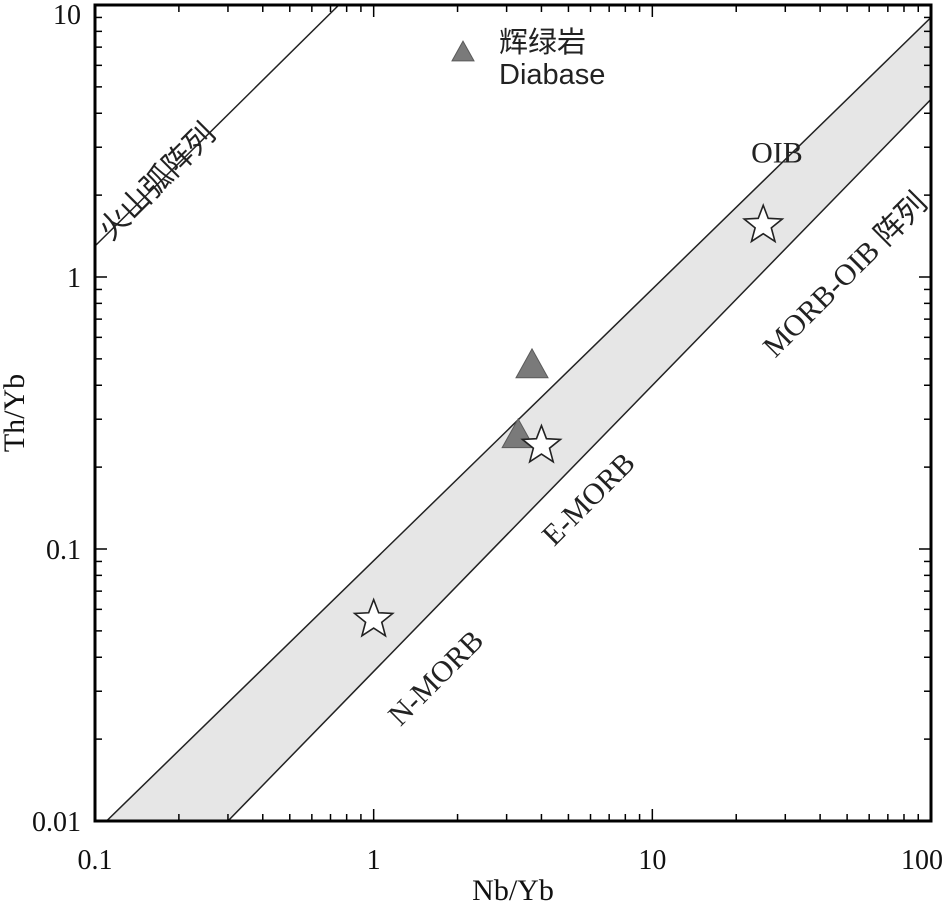  Describe the element at coordinates (532, 363) in the screenshot. I see `triangle-point` at that location.